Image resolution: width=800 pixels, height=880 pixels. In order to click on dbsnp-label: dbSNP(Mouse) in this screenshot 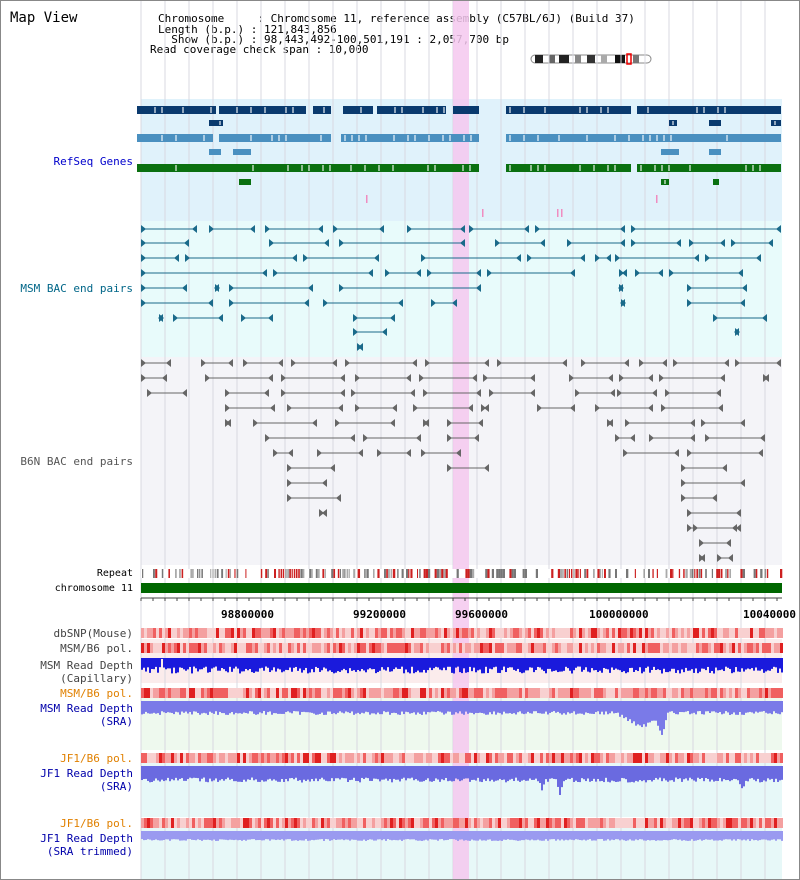, I will do `click(93, 633)`.